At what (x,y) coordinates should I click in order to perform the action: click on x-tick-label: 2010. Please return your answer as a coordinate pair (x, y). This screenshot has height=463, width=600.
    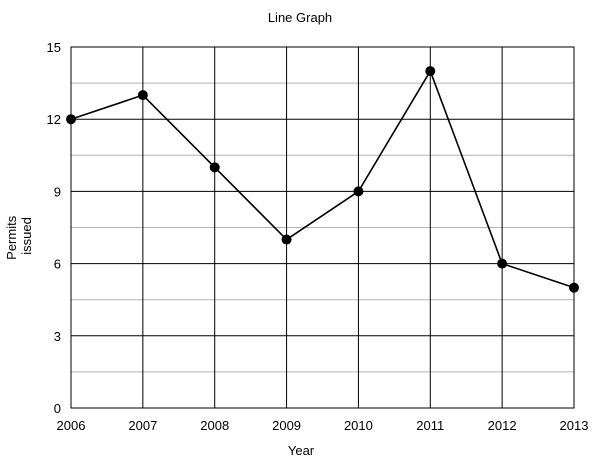
    Looking at the image, I should click on (358, 425).